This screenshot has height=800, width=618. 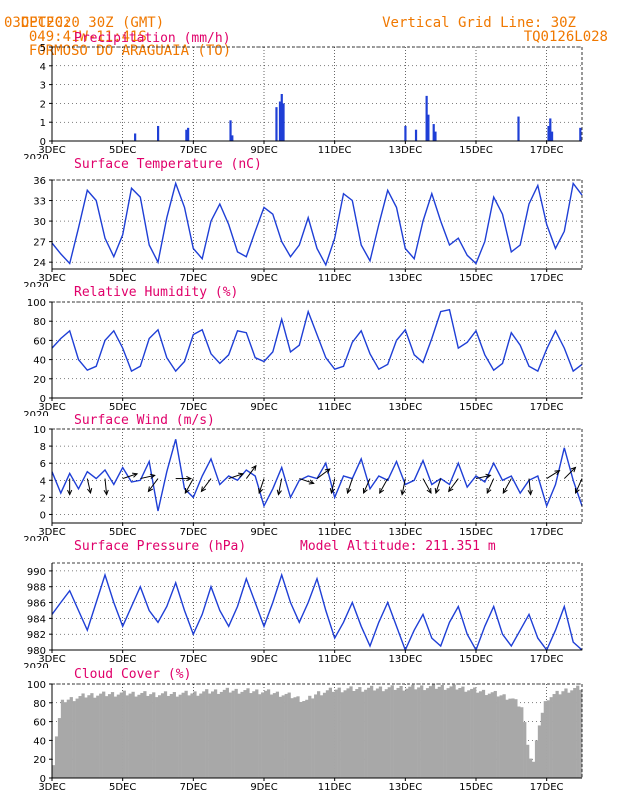 I want to click on panel-title: Surface Pressure (hPa), so click(x=160, y=546).